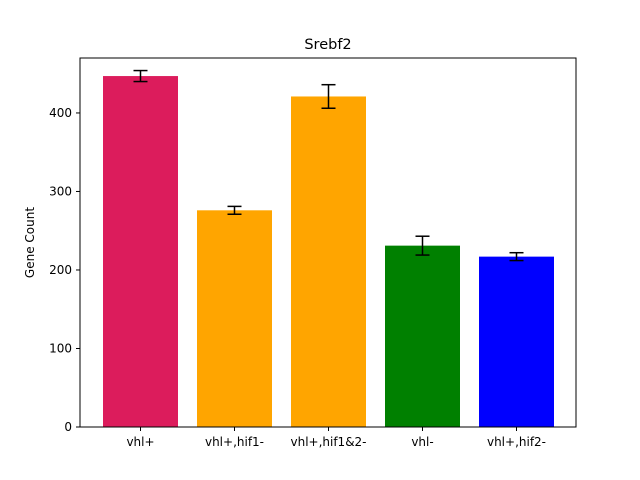  Describe the element at coordinates (30, 242) in the screenshot. I see `y-axis-label: Gene Count` at that location.